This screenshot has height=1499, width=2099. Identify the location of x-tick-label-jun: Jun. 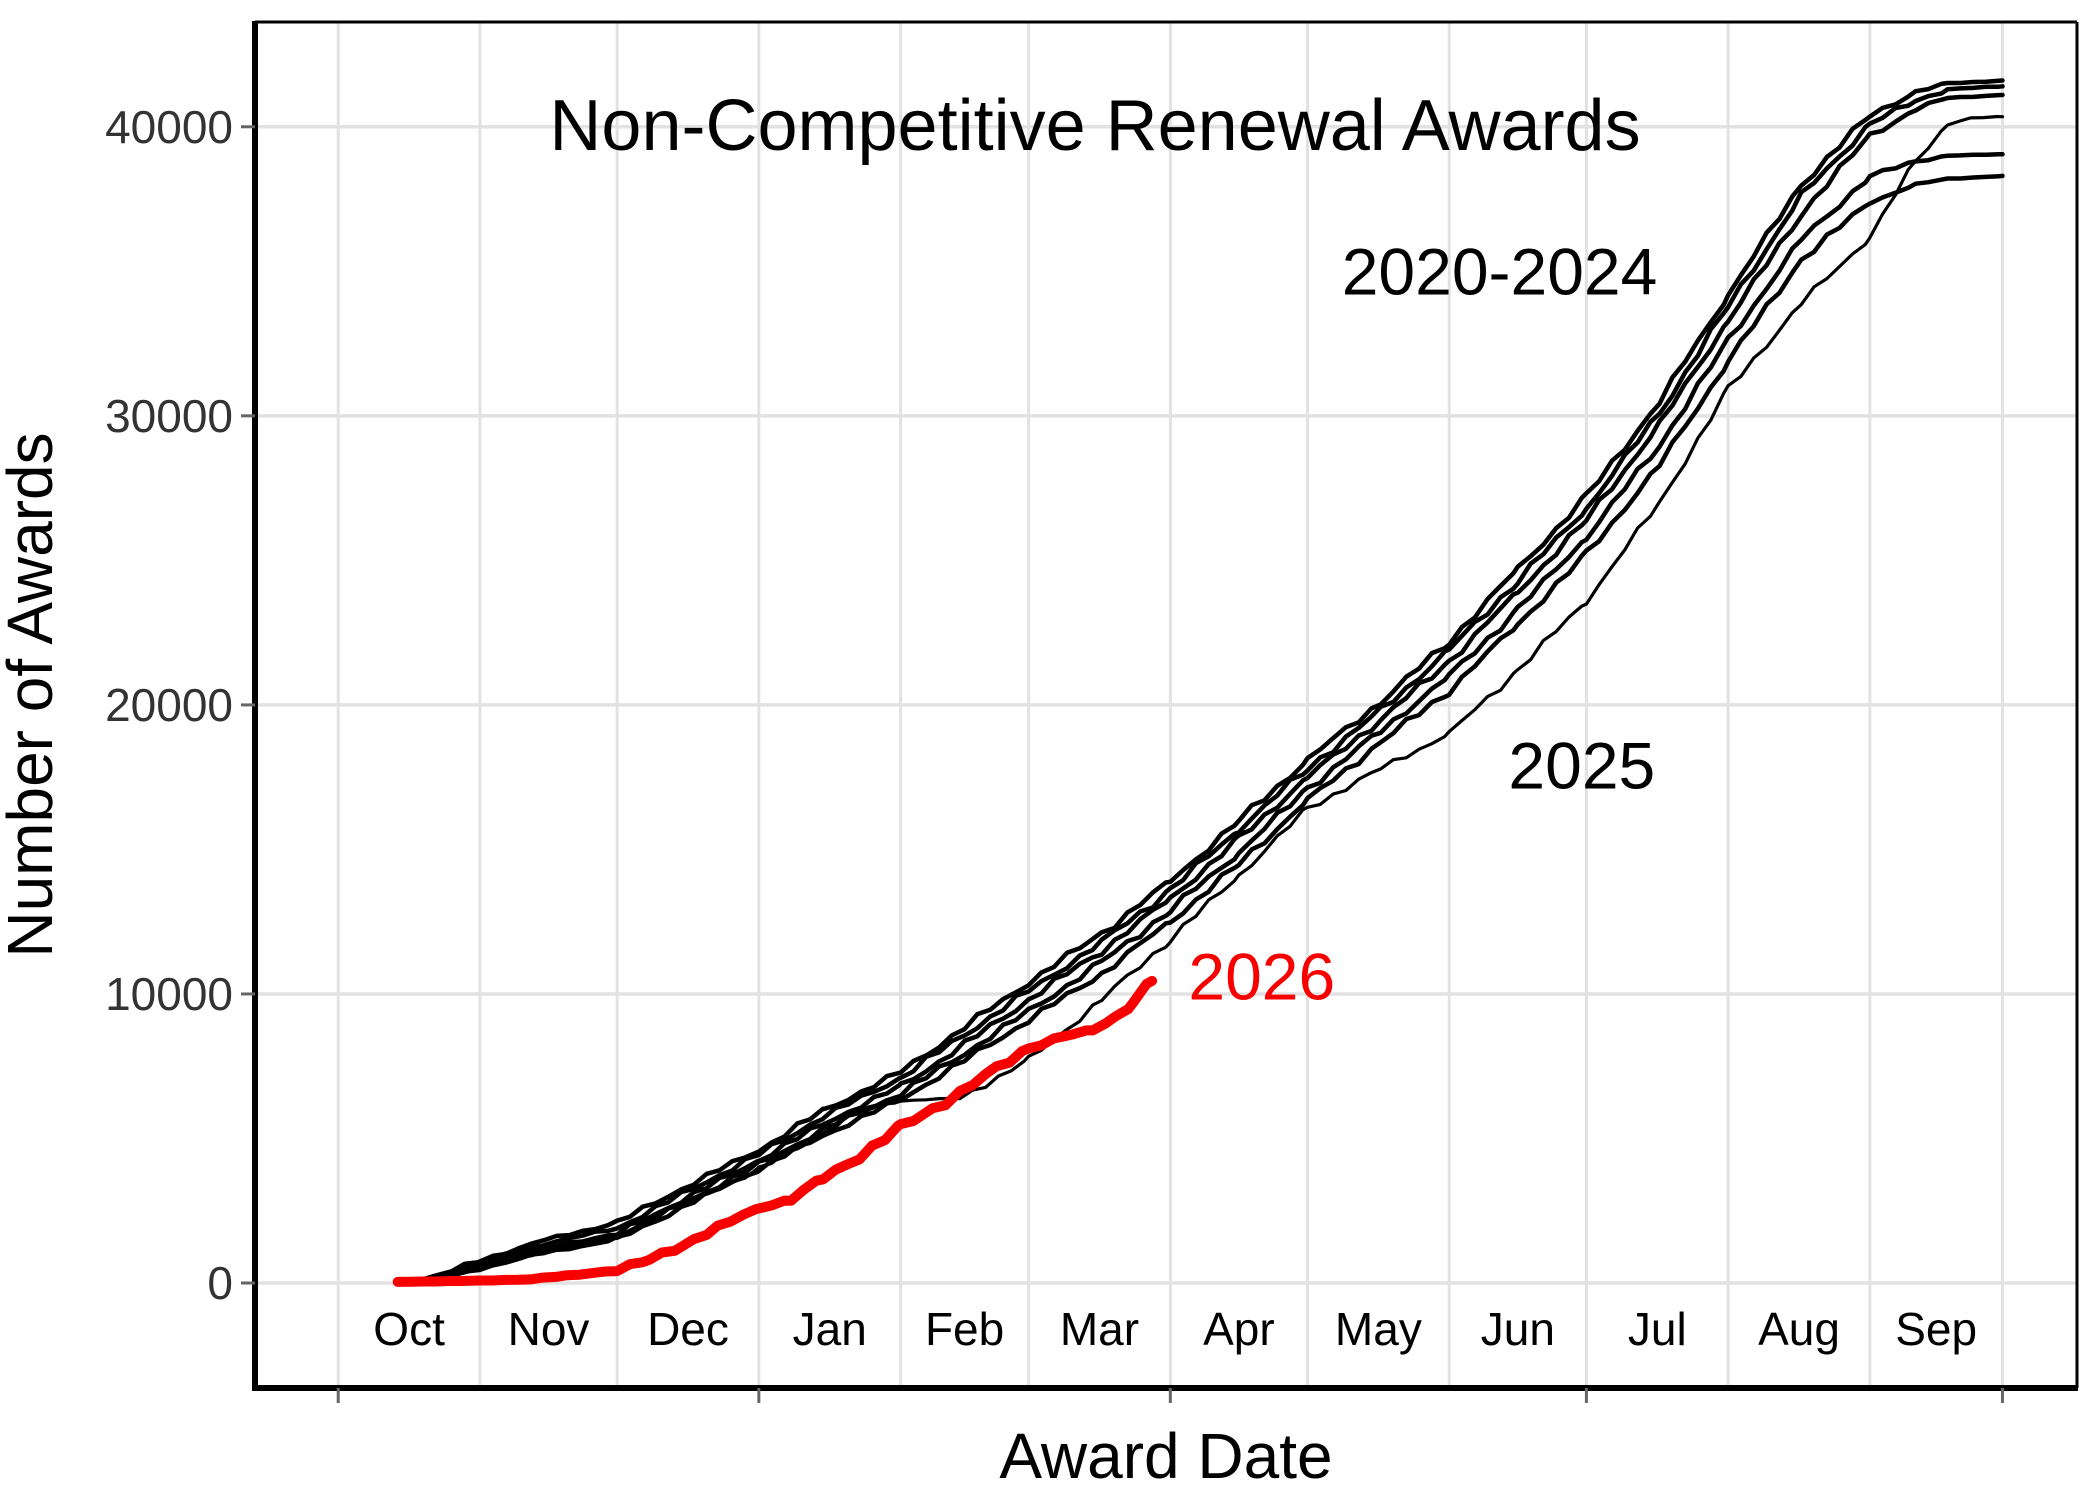
(1518, 1329).